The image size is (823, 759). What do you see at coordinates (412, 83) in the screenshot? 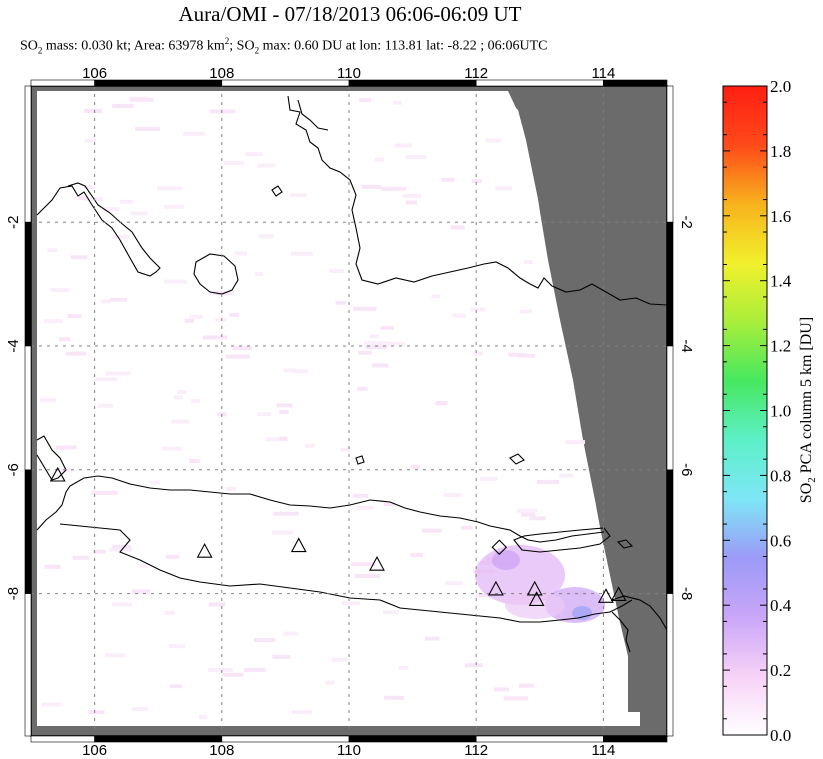
I see `frame-bar-top` at bounding box center [412, 83].